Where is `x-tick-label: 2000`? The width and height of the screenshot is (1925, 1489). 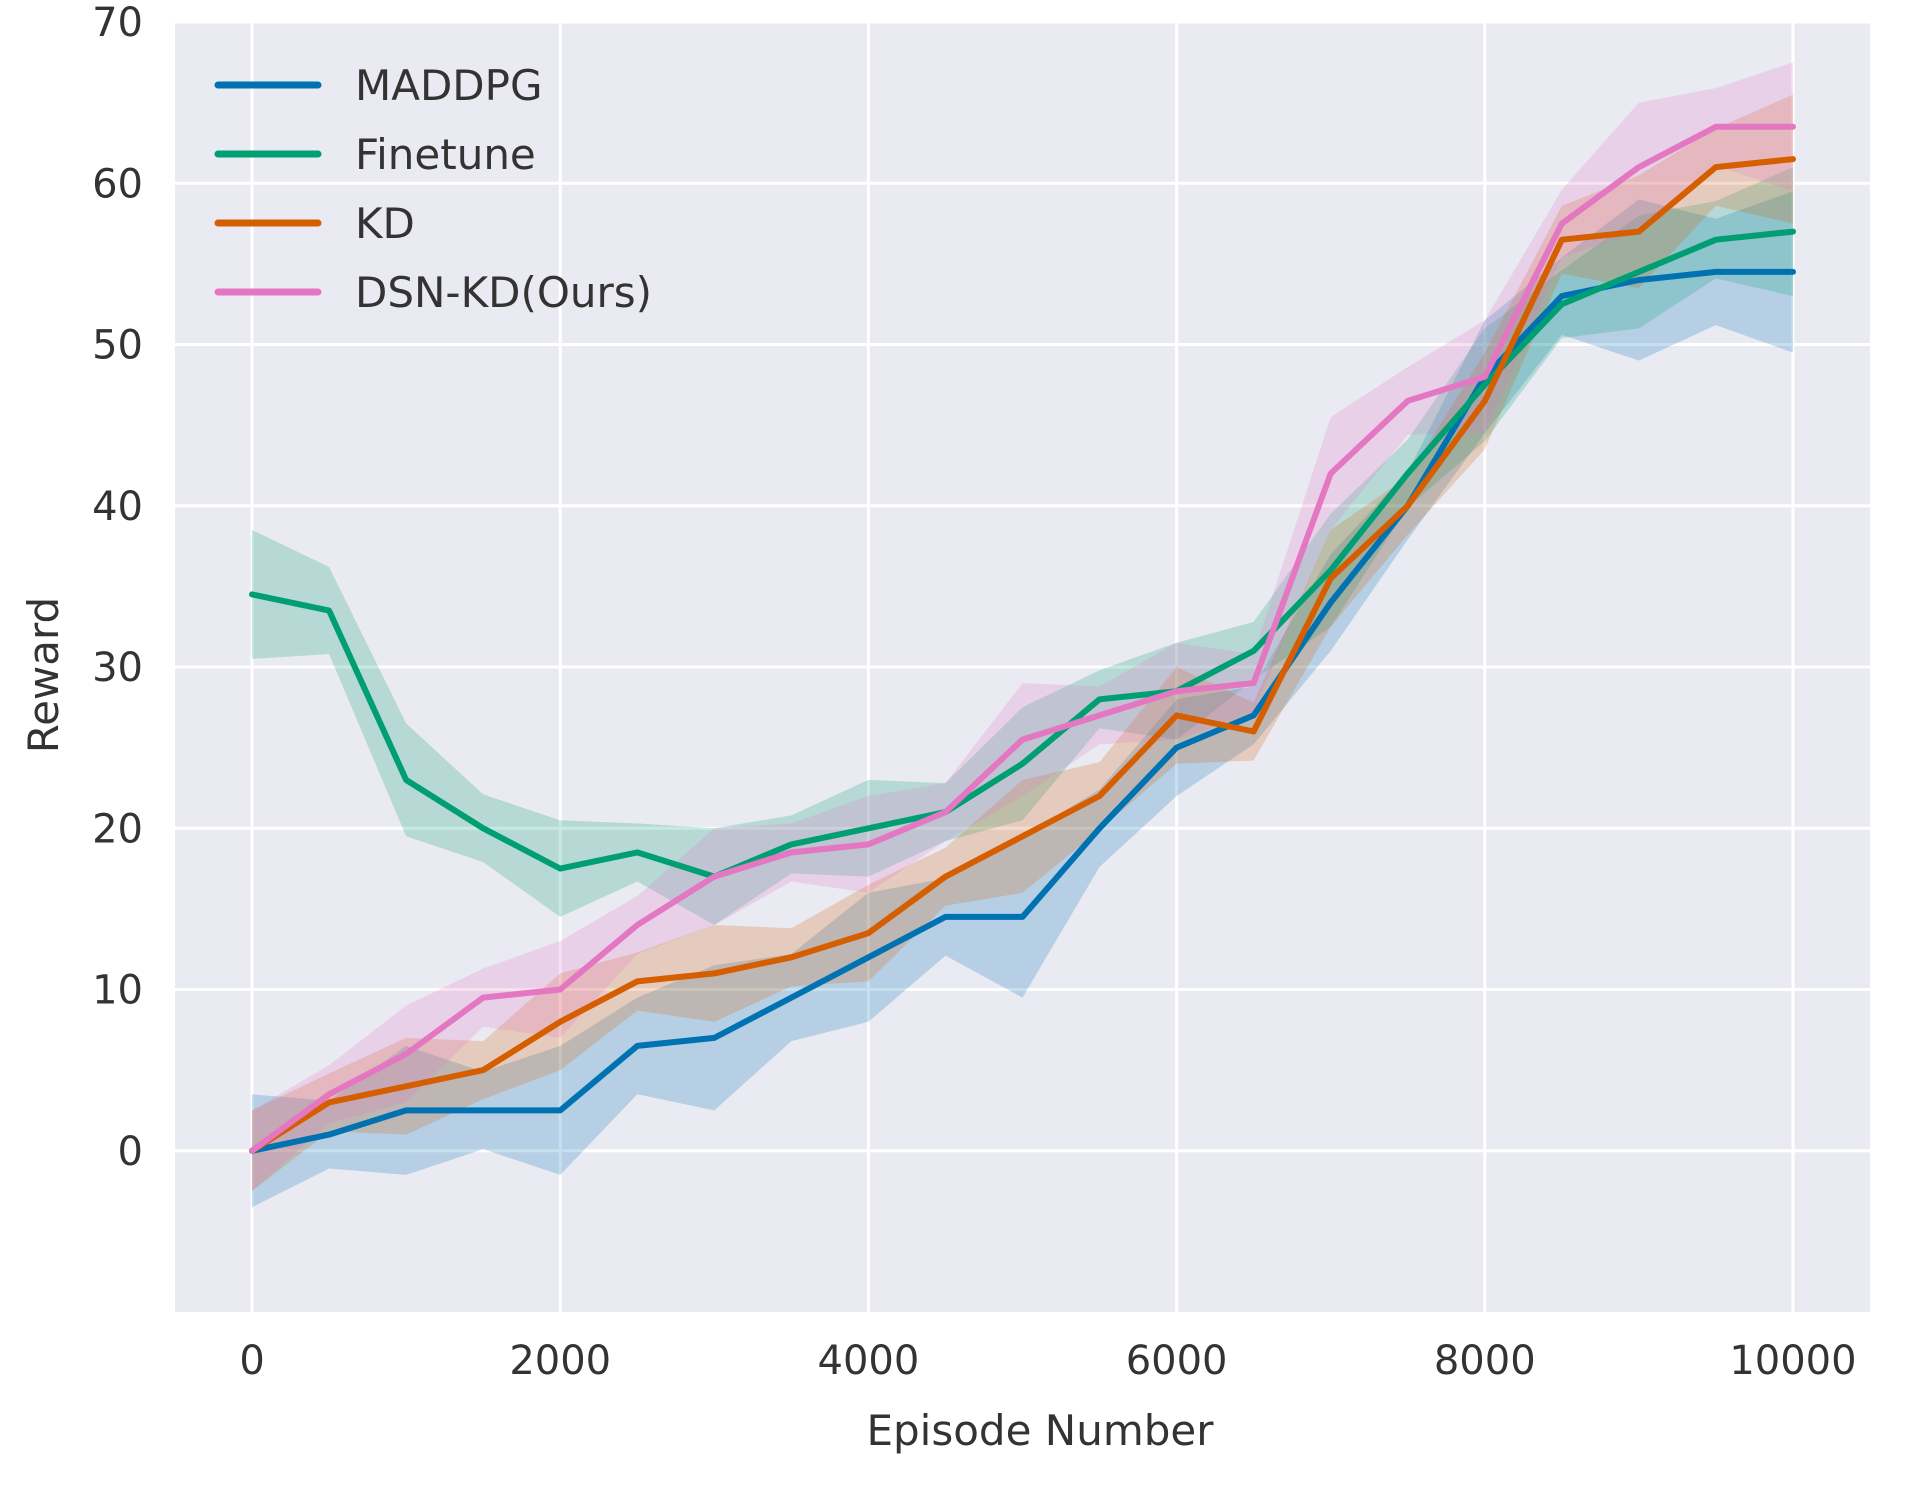 x-tick-label: 2000 is located at coordinates (560, 1361).